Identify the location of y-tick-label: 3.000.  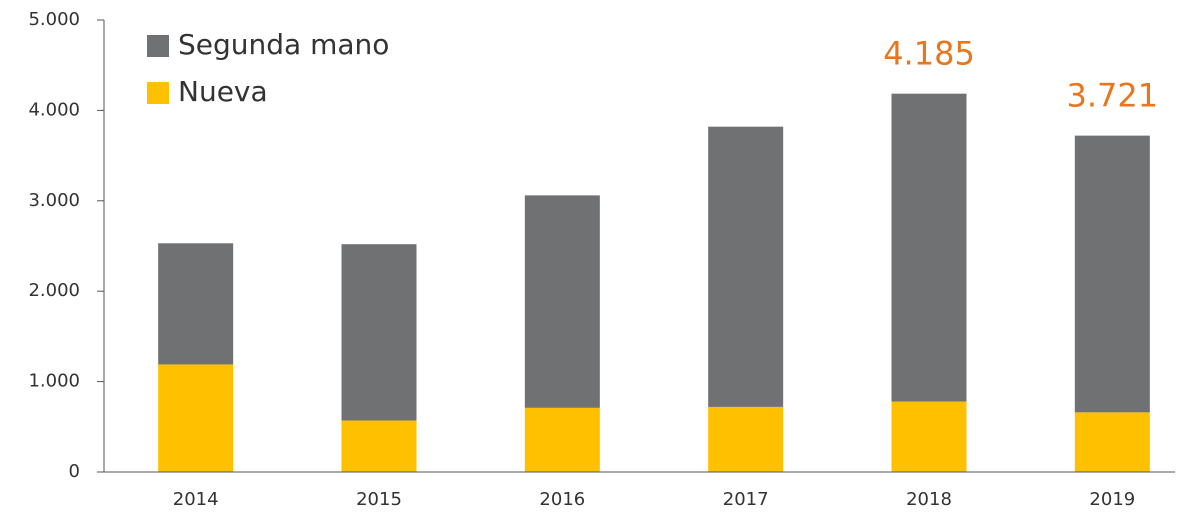
(54, 200).